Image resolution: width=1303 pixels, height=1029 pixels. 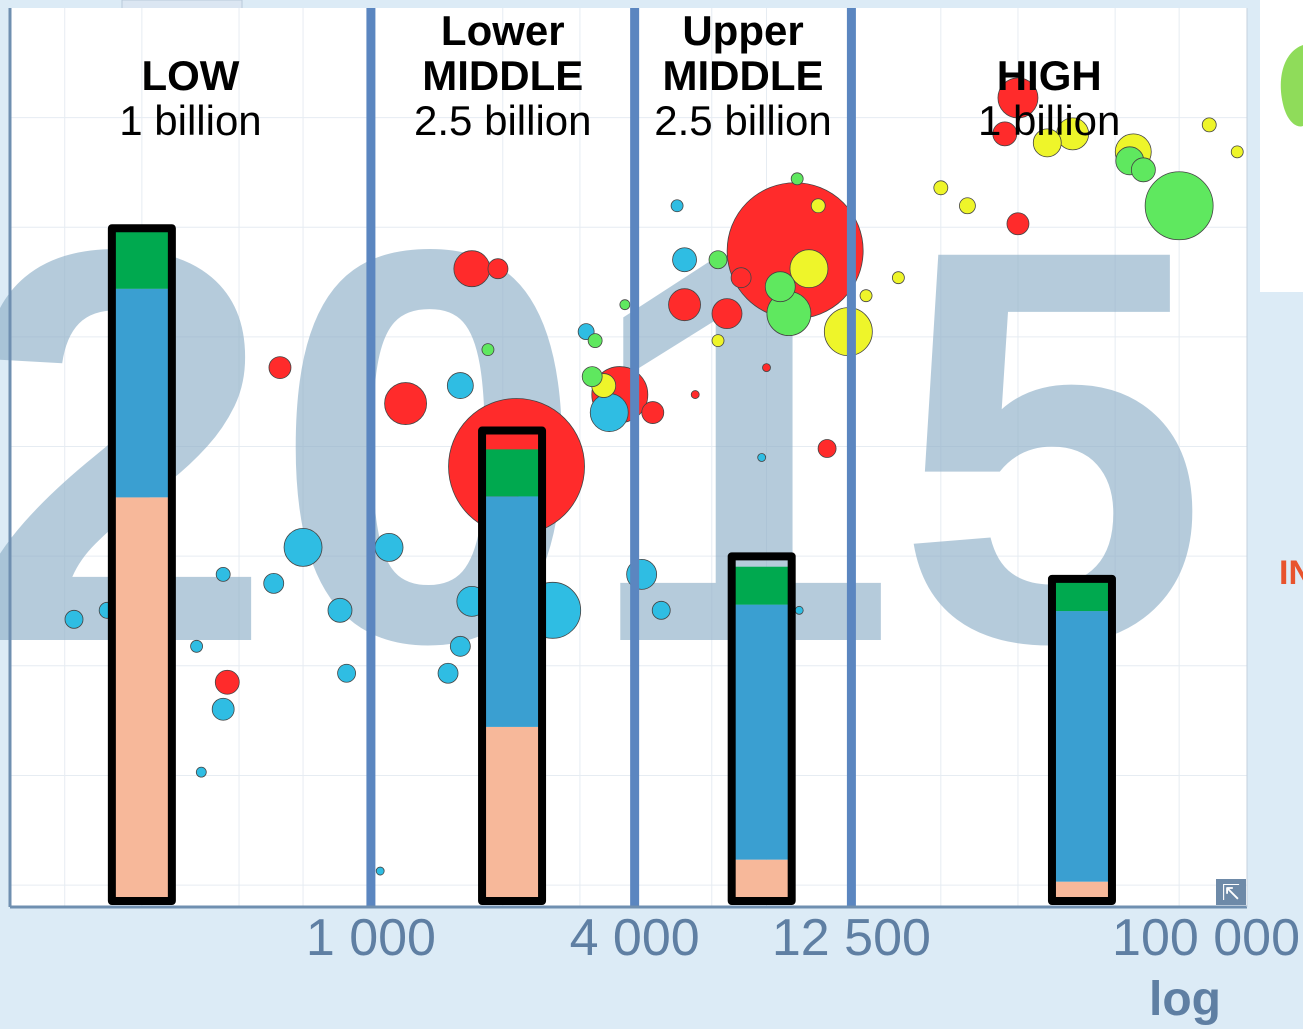 What do you see at coordinates (1185, 999) in the screenshot?
I see `x-scale-label: log` at bounding box center [1185, 999].